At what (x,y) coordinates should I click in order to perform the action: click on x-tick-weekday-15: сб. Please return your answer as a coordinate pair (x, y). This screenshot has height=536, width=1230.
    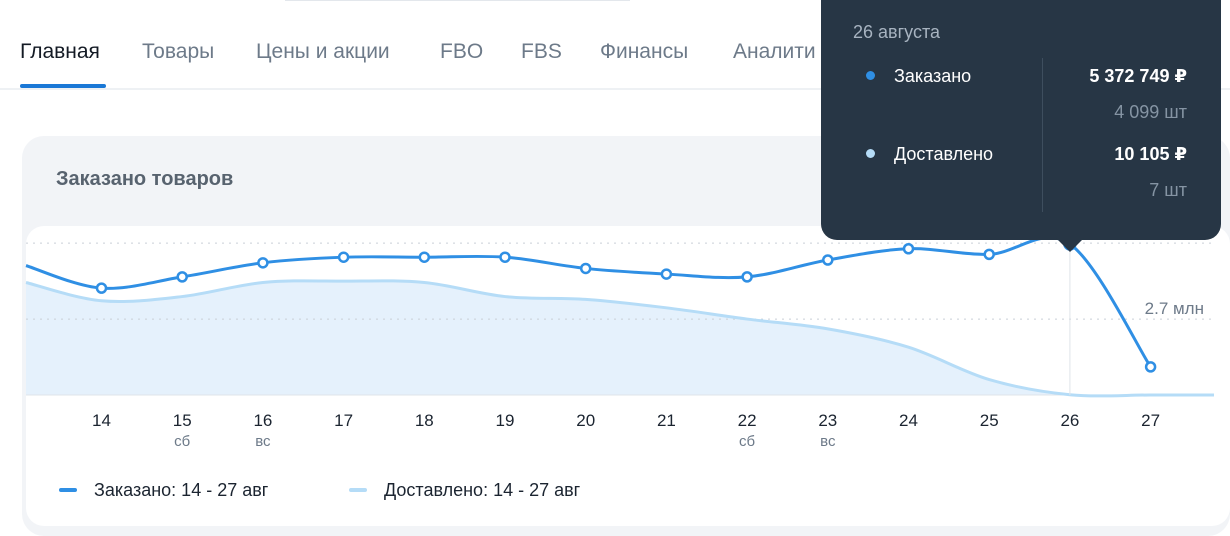
    Looking at the image, I should click on (182, 441).